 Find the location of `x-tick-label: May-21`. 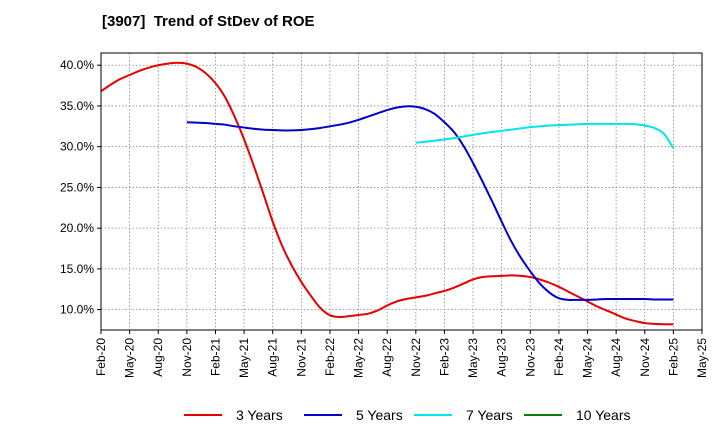

x-tick-label: May-21 is located at coordinates (244, 358).